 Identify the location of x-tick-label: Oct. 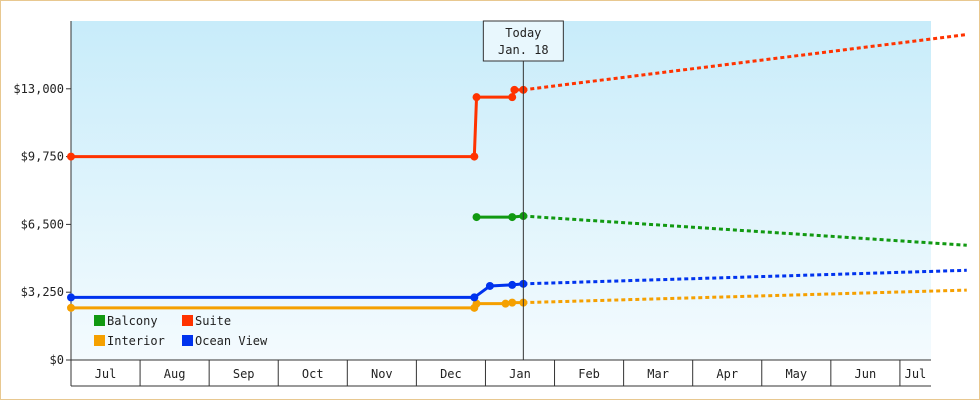
(313, 374).